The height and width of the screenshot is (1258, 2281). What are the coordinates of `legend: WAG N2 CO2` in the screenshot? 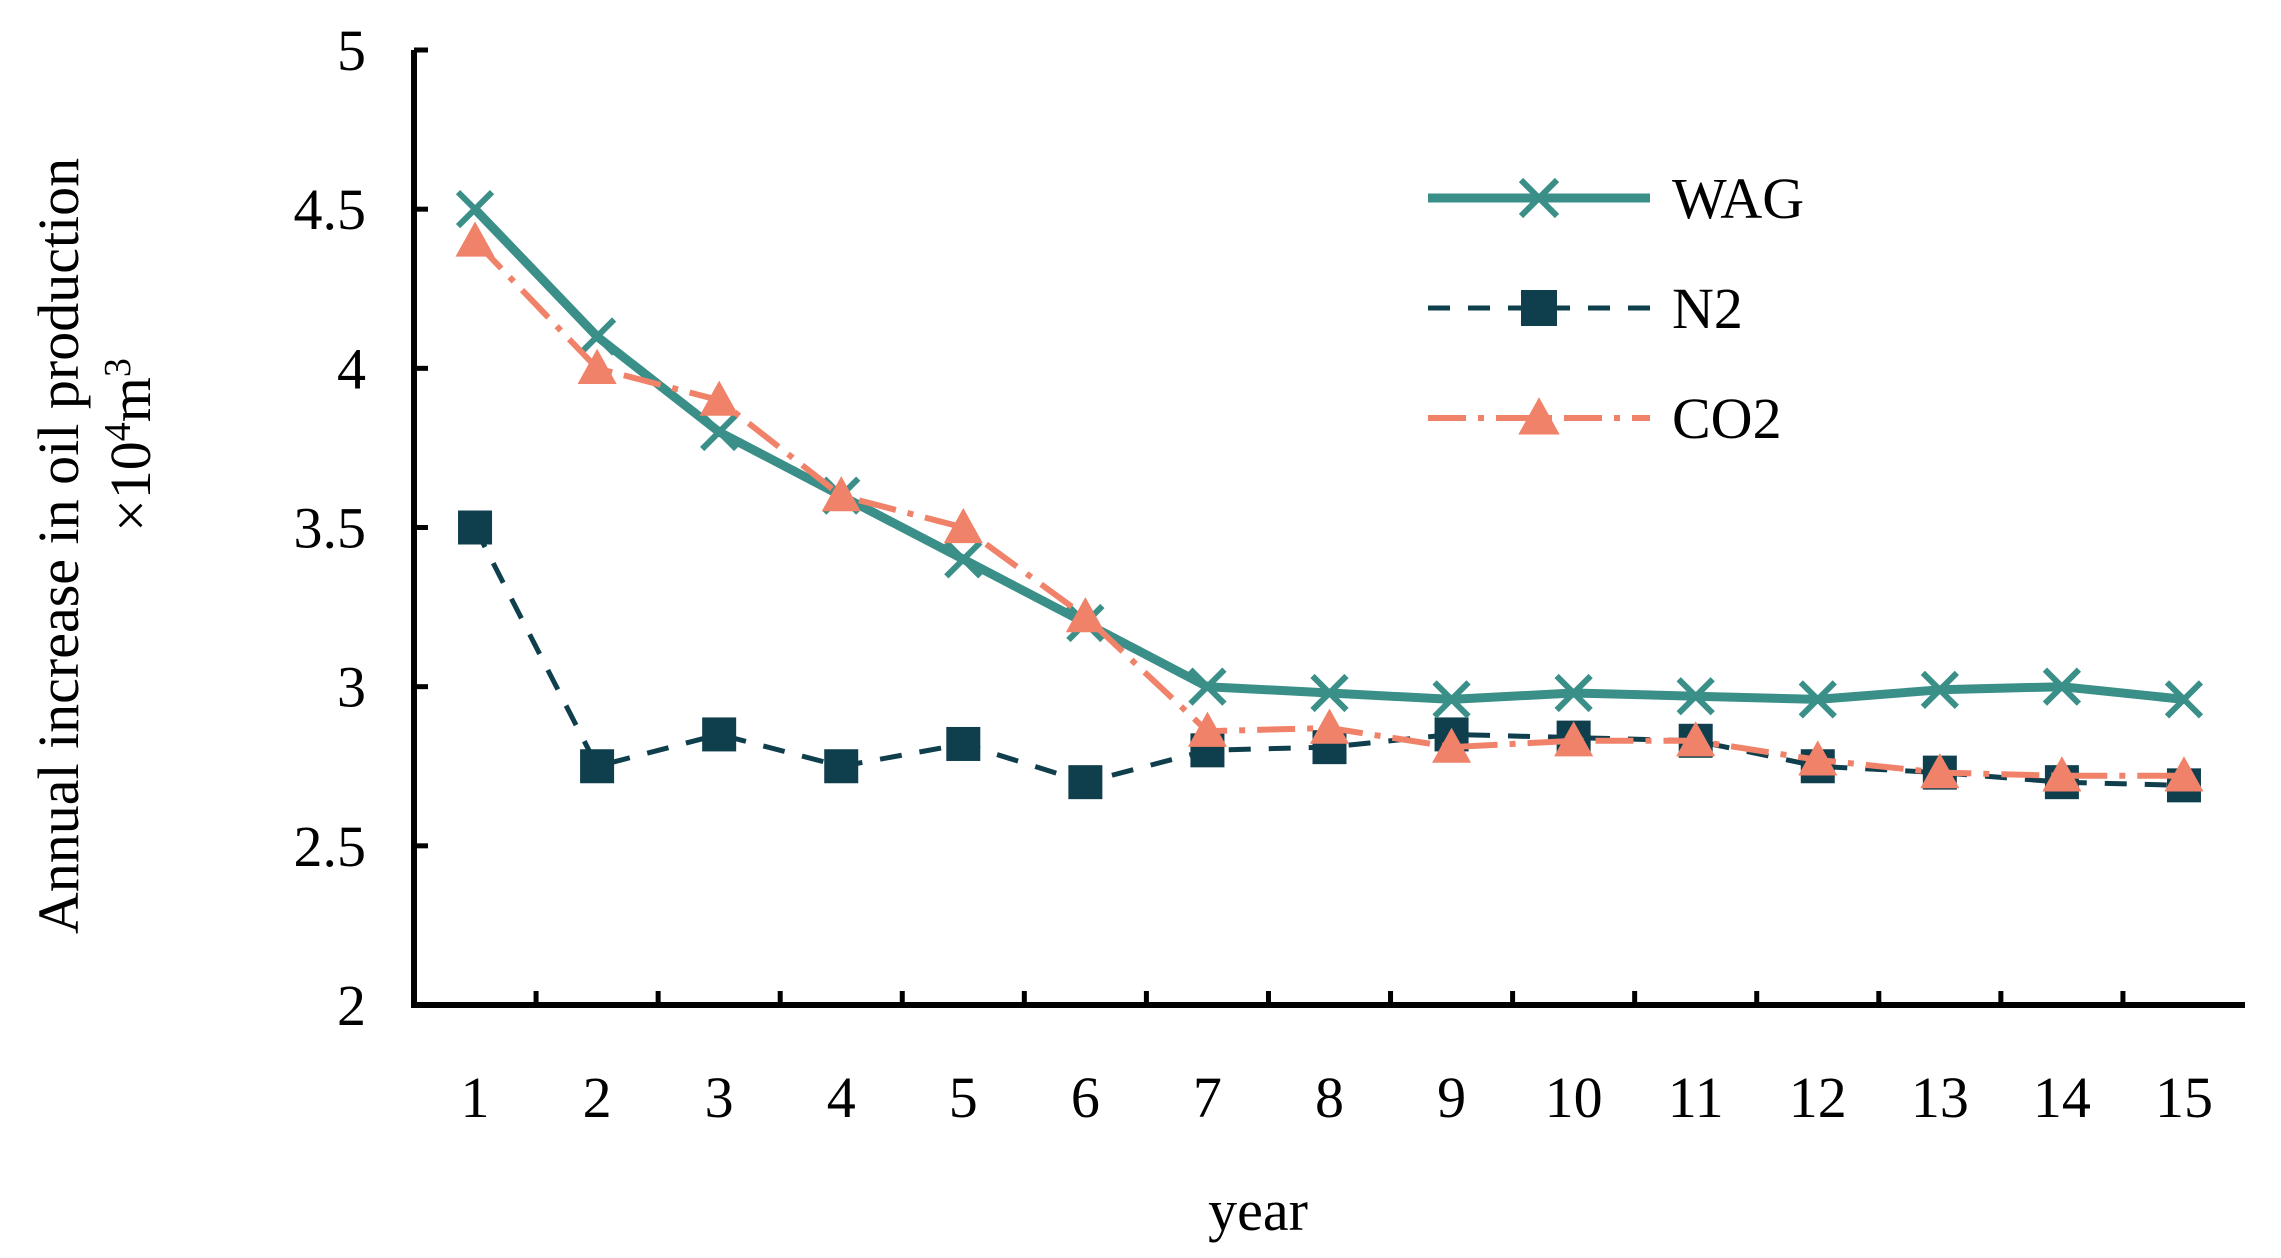 It's located at (1616, 308).